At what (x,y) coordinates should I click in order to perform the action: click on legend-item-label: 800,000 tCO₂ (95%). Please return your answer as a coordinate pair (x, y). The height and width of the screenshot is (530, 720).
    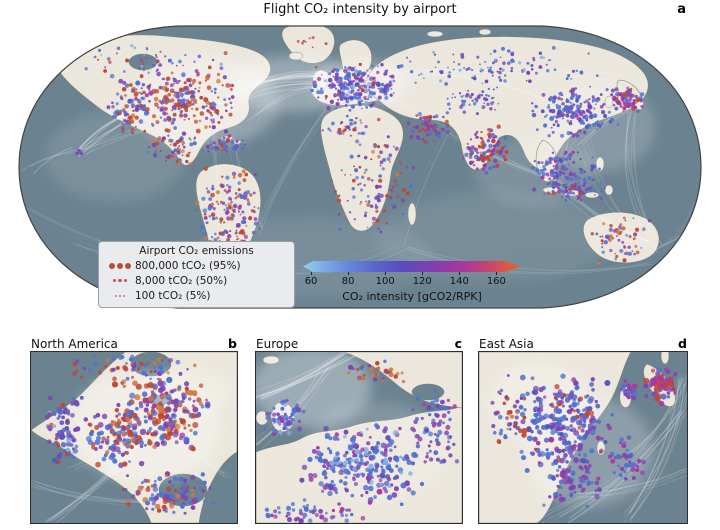
    Looking at the image, I should click on (188, 265).